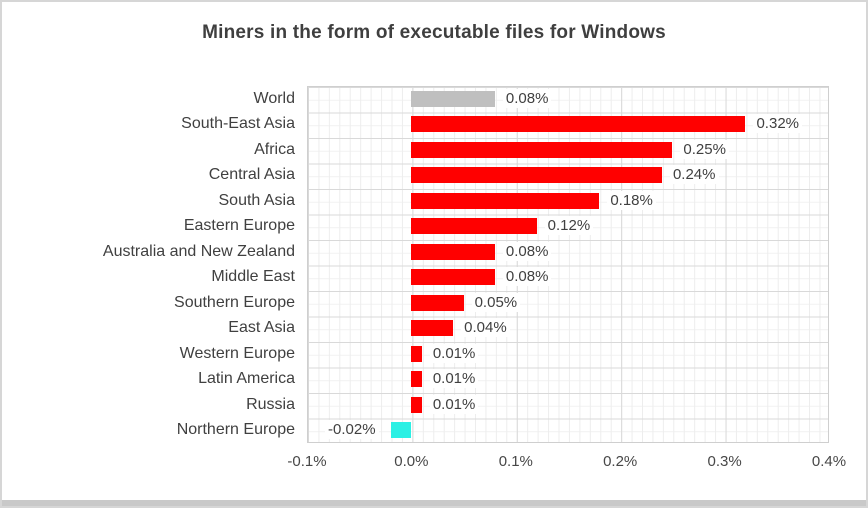  What do you see at coordinates (411, 461) in the screenshot?
I see `x-tick-label: 0.0%` at bounding box center [411, 461].